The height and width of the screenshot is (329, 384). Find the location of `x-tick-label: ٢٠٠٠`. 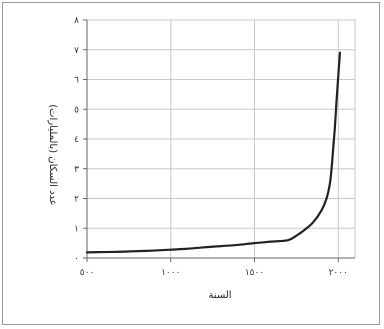

x-tick-label: ٢٠٠٠ is located at coordinates (338, 273).